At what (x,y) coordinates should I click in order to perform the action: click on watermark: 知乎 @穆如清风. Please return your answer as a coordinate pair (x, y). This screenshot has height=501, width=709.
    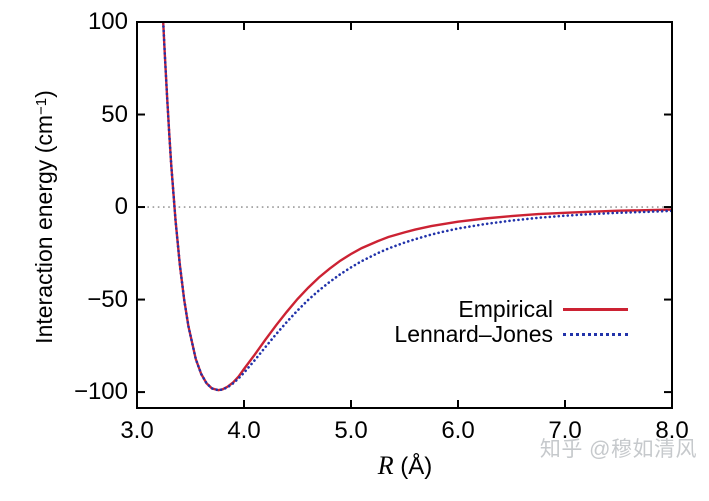
    Looking at the image, I should click on (618, 449).